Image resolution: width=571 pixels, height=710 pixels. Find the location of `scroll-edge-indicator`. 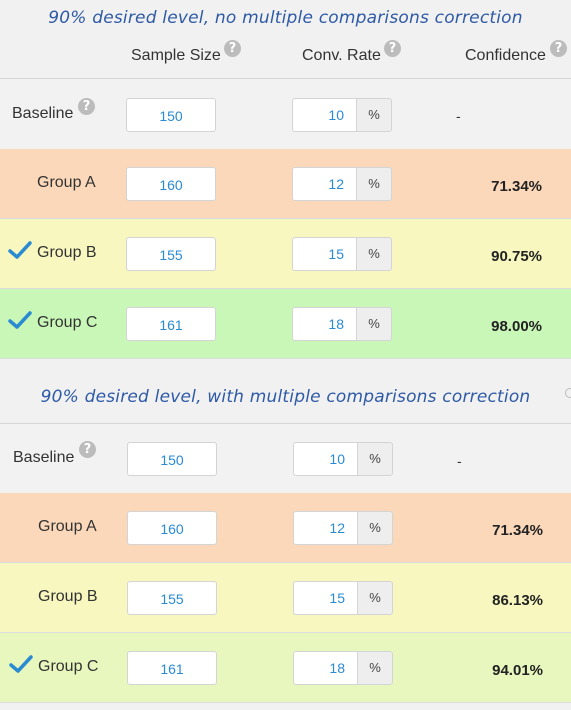

scroll-edge-indicator is located at coordinates (568, 393).